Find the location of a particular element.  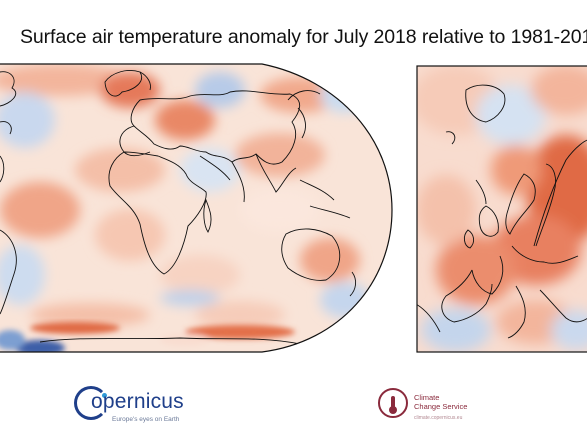

copernicus-c-icon is located at coordinates (91, 403).